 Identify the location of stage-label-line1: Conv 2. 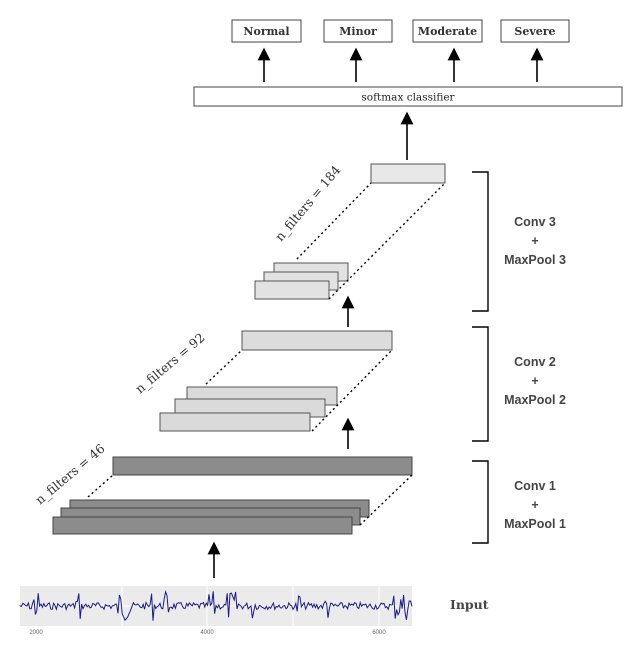
(535, 362).